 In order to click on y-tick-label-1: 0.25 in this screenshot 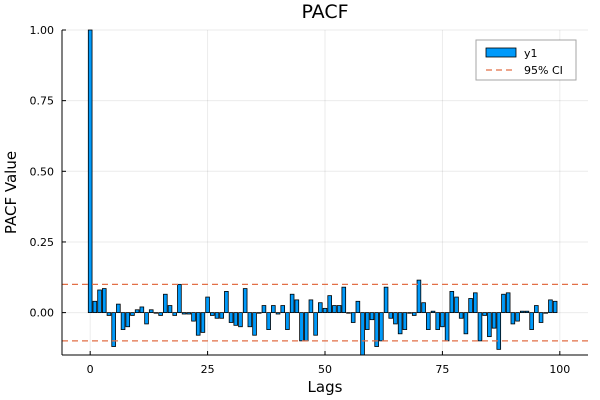, I will do `click(42, 242)`.